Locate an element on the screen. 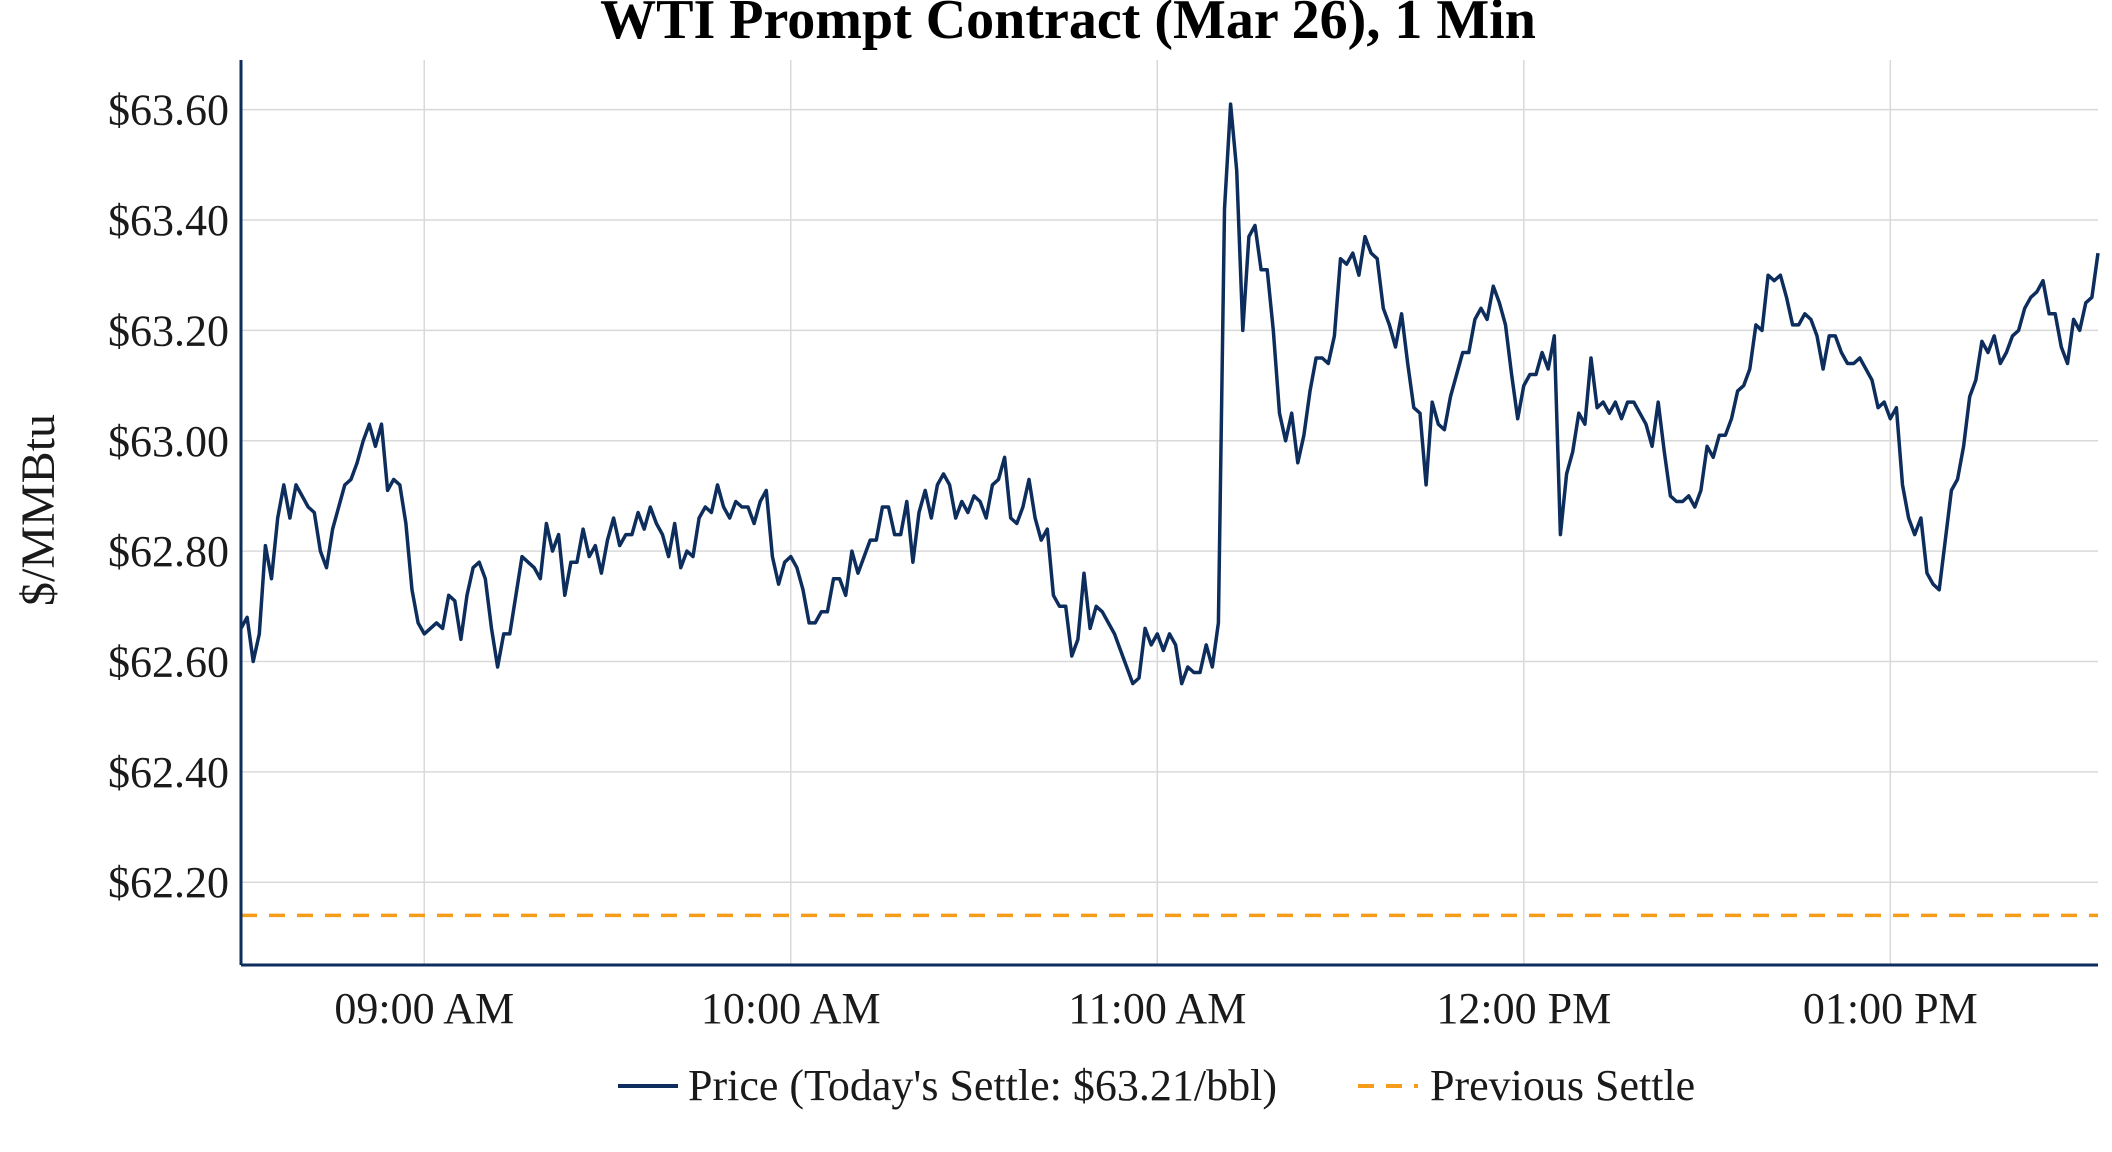  x-tick-labels: 09:00 AM 10:00 AM 11:00 AM 12:00 PM 01:00 PM is located at coordinates (1155, 1008).